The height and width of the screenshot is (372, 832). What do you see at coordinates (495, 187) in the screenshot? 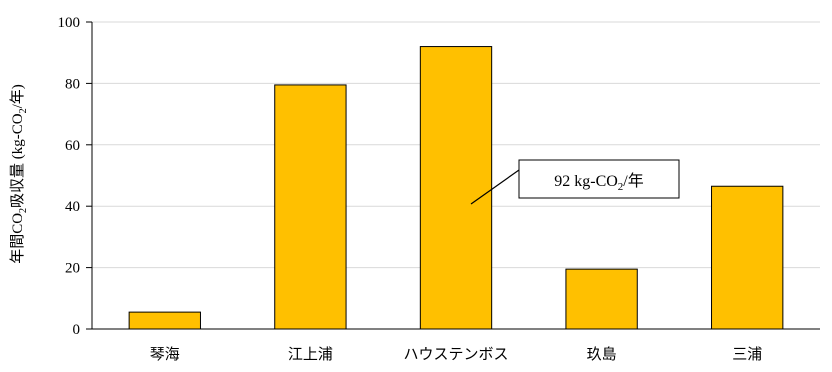
I see `annotation-leader-line` at bounding box center [495, 187].